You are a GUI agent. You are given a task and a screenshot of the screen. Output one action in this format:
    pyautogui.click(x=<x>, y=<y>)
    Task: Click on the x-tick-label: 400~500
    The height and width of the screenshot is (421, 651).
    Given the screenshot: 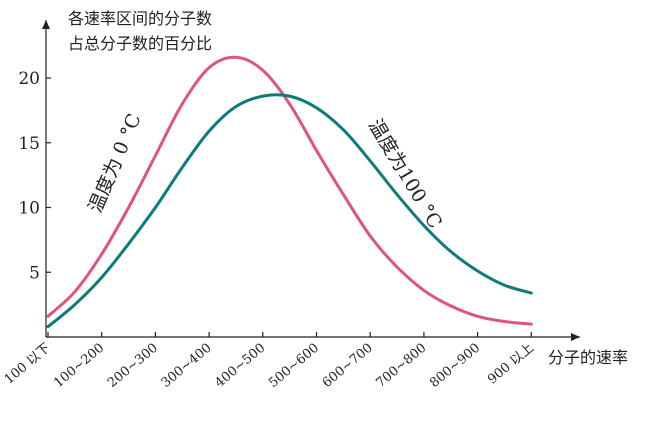 What is the action you would take?
    pyautogui.click(x=240, y=366)
    